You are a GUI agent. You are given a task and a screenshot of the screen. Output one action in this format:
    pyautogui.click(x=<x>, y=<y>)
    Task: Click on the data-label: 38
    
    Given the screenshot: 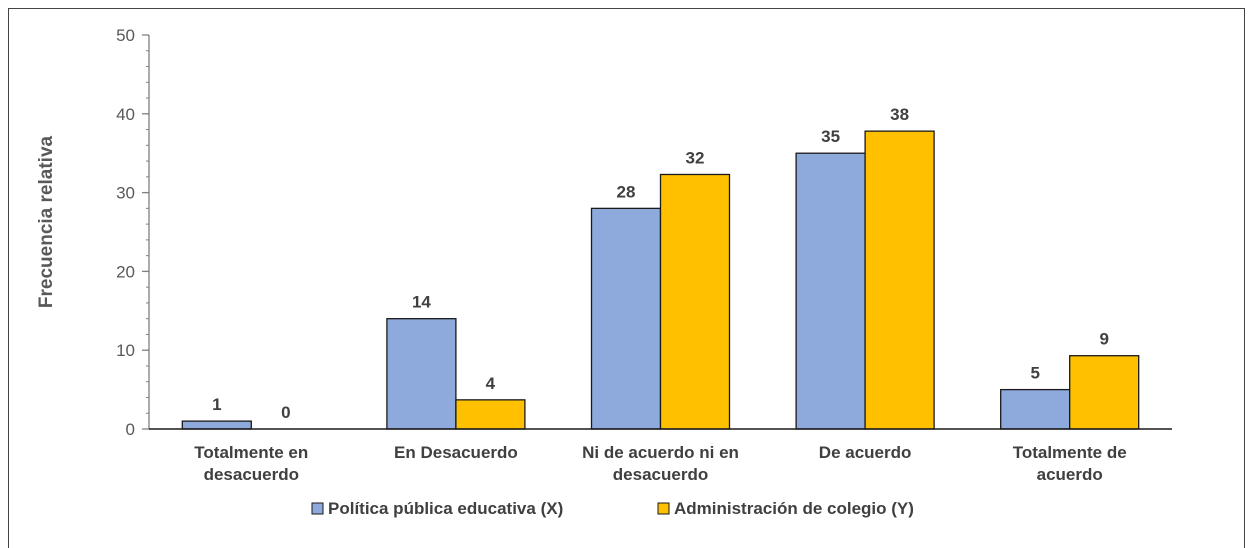 What is the action you would take?
    pyautogui.click(x=899, y=114)
    